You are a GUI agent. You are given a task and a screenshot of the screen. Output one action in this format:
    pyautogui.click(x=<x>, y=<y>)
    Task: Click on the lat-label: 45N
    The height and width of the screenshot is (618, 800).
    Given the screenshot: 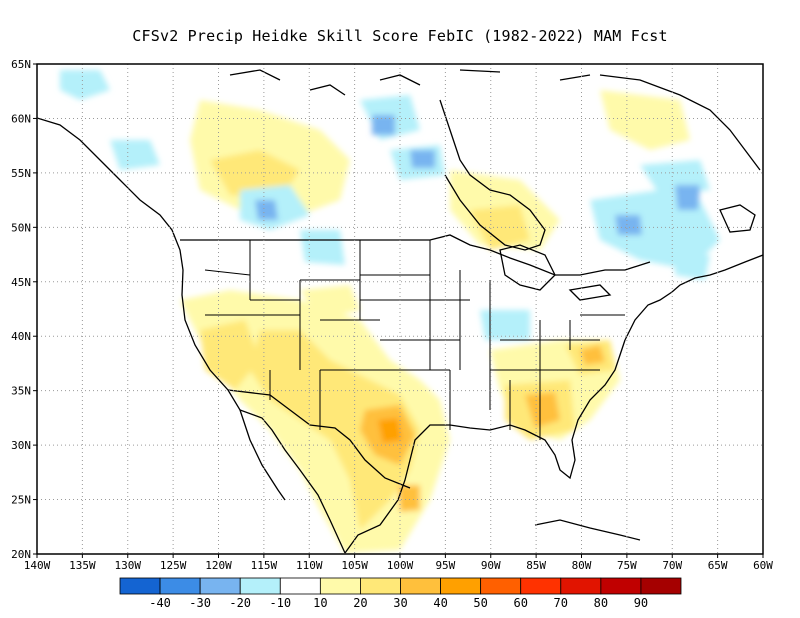 What is the action you would take?
    pyautogui.click(x=21, y=282)
    